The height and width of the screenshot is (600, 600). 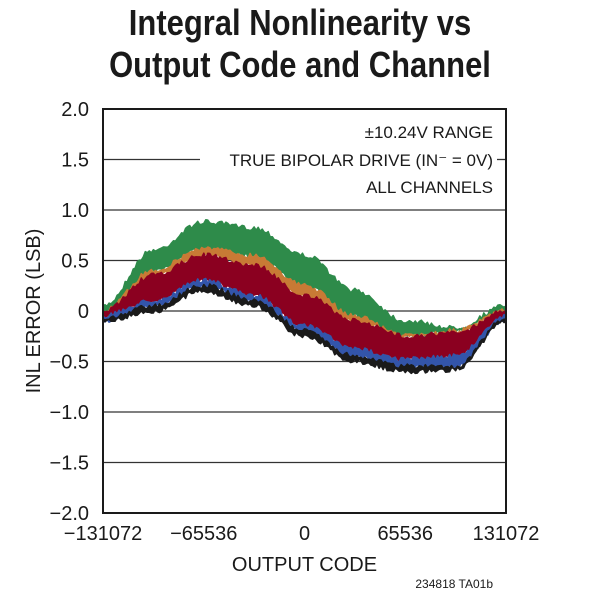 I want to click on chart-title-line-1: Integral Nonlinearity vs, so click(x=300, y=22).